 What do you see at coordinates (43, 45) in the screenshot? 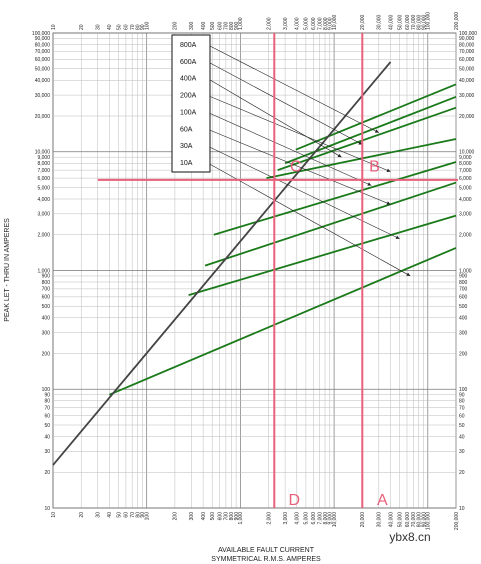
I see `y-tick-label: 80,000` at bounding box center [43, 45].